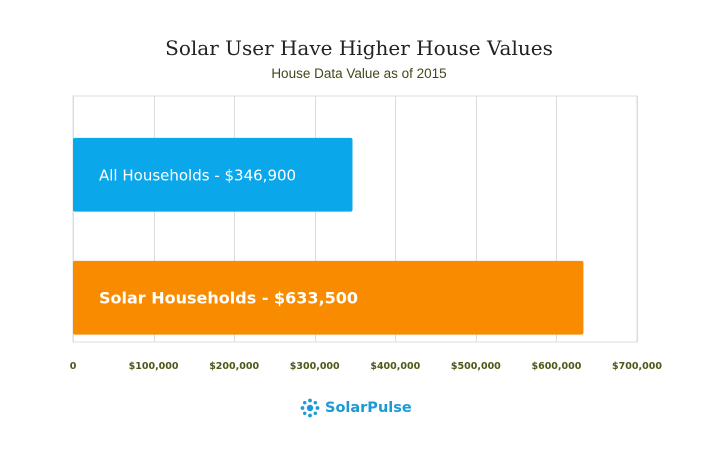 Image resolution: width=718 pixels, height=476 pixels. What do you see at coordinates (73, 366) in the screenshot?
I see `x-tick-label: 0` at bounding box center [73, 366].